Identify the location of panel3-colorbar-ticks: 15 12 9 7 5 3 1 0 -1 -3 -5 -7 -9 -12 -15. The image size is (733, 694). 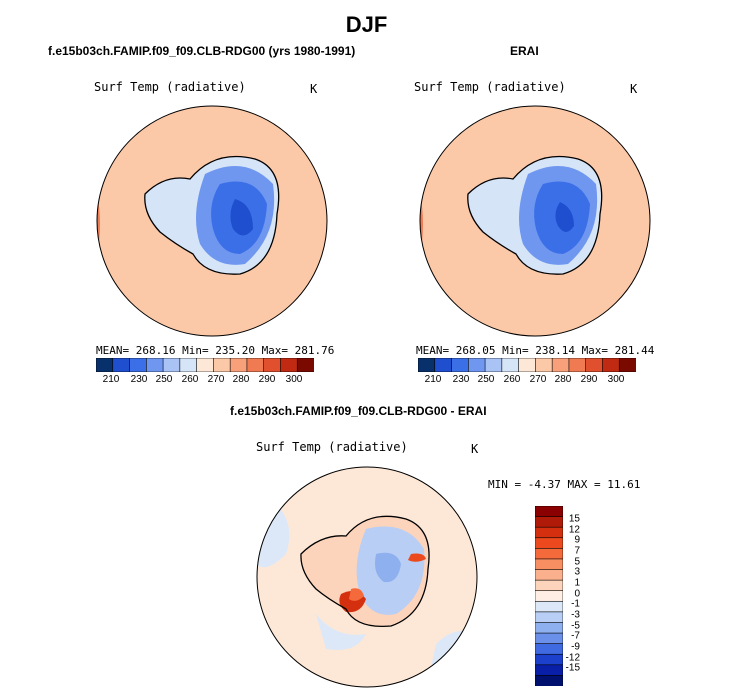
(565, 596).